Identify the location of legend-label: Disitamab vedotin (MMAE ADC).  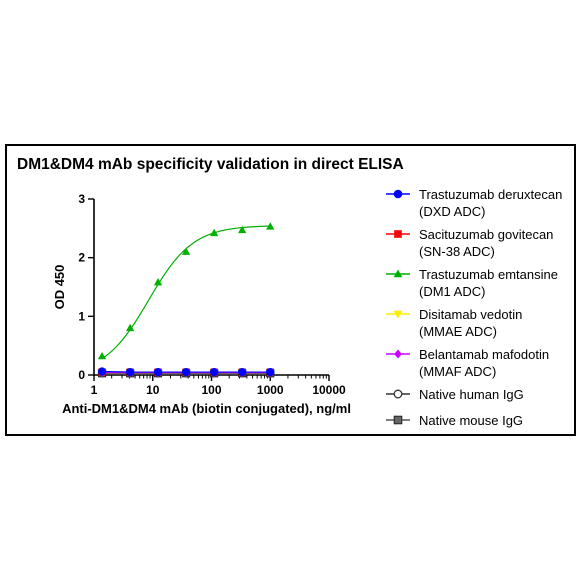
(470, 323).